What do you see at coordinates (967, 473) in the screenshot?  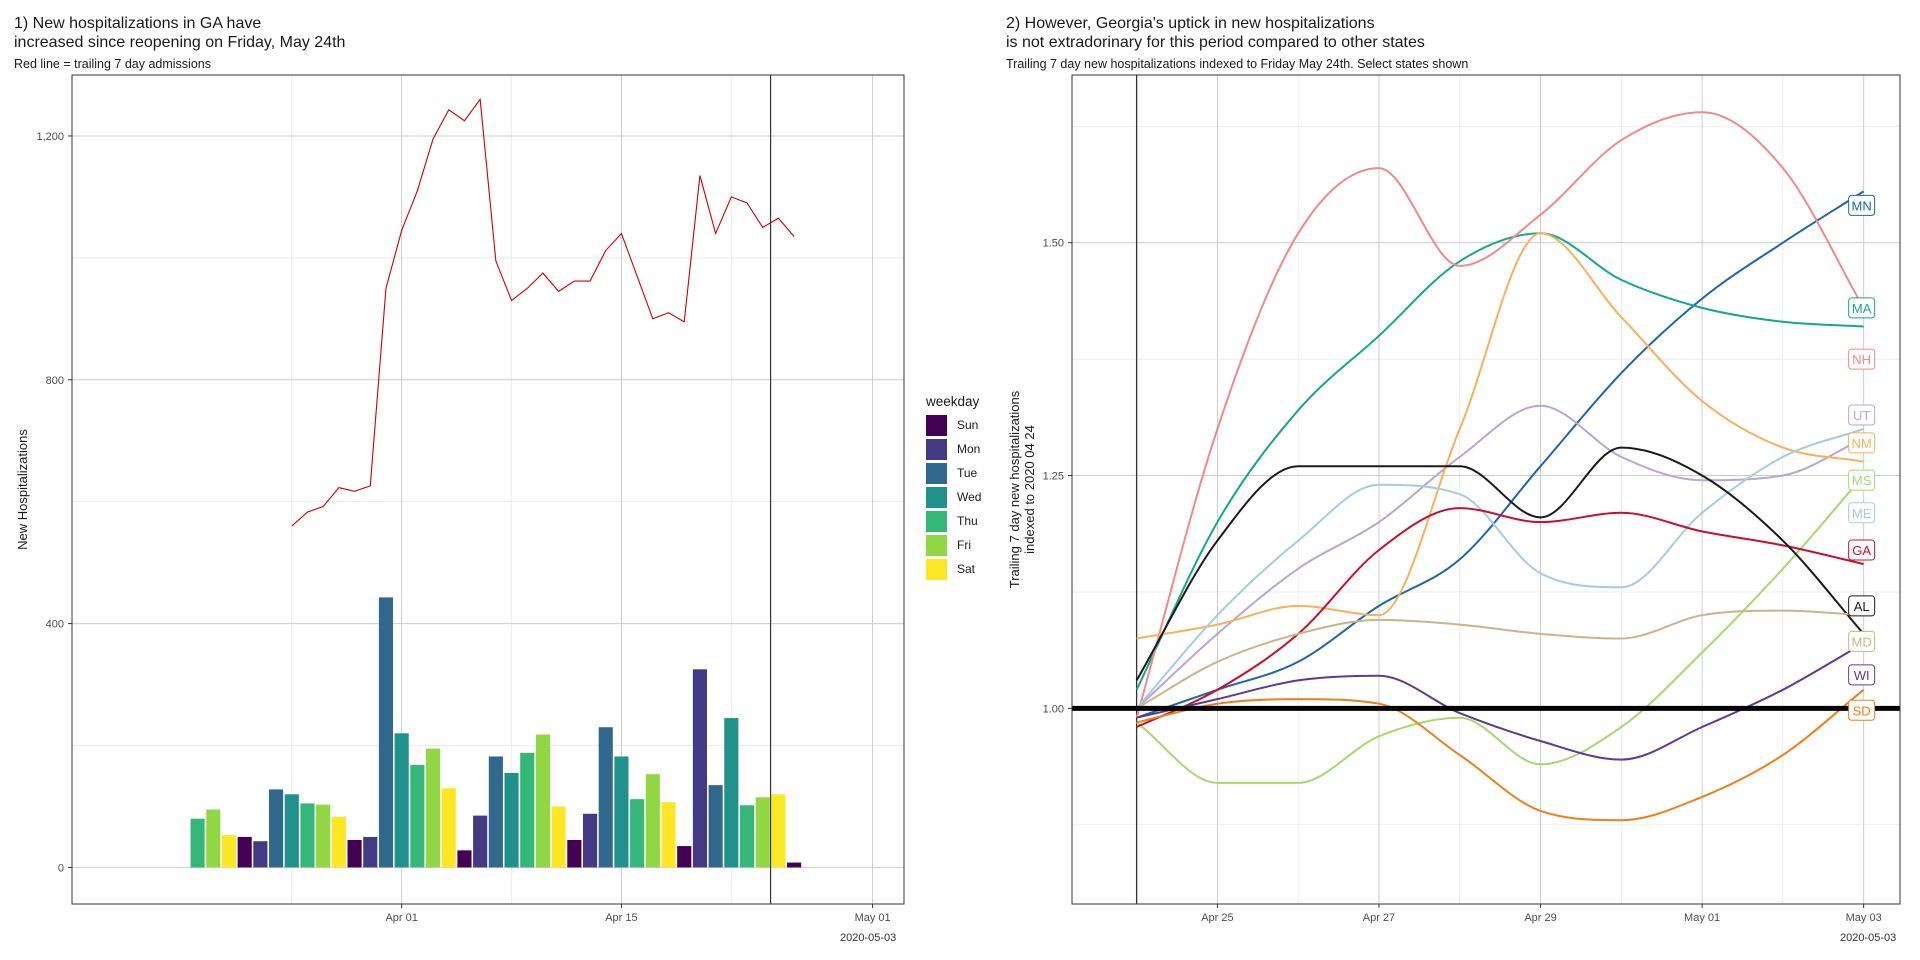 I see `legend-label: Tue` at bounding box center [967, 473].